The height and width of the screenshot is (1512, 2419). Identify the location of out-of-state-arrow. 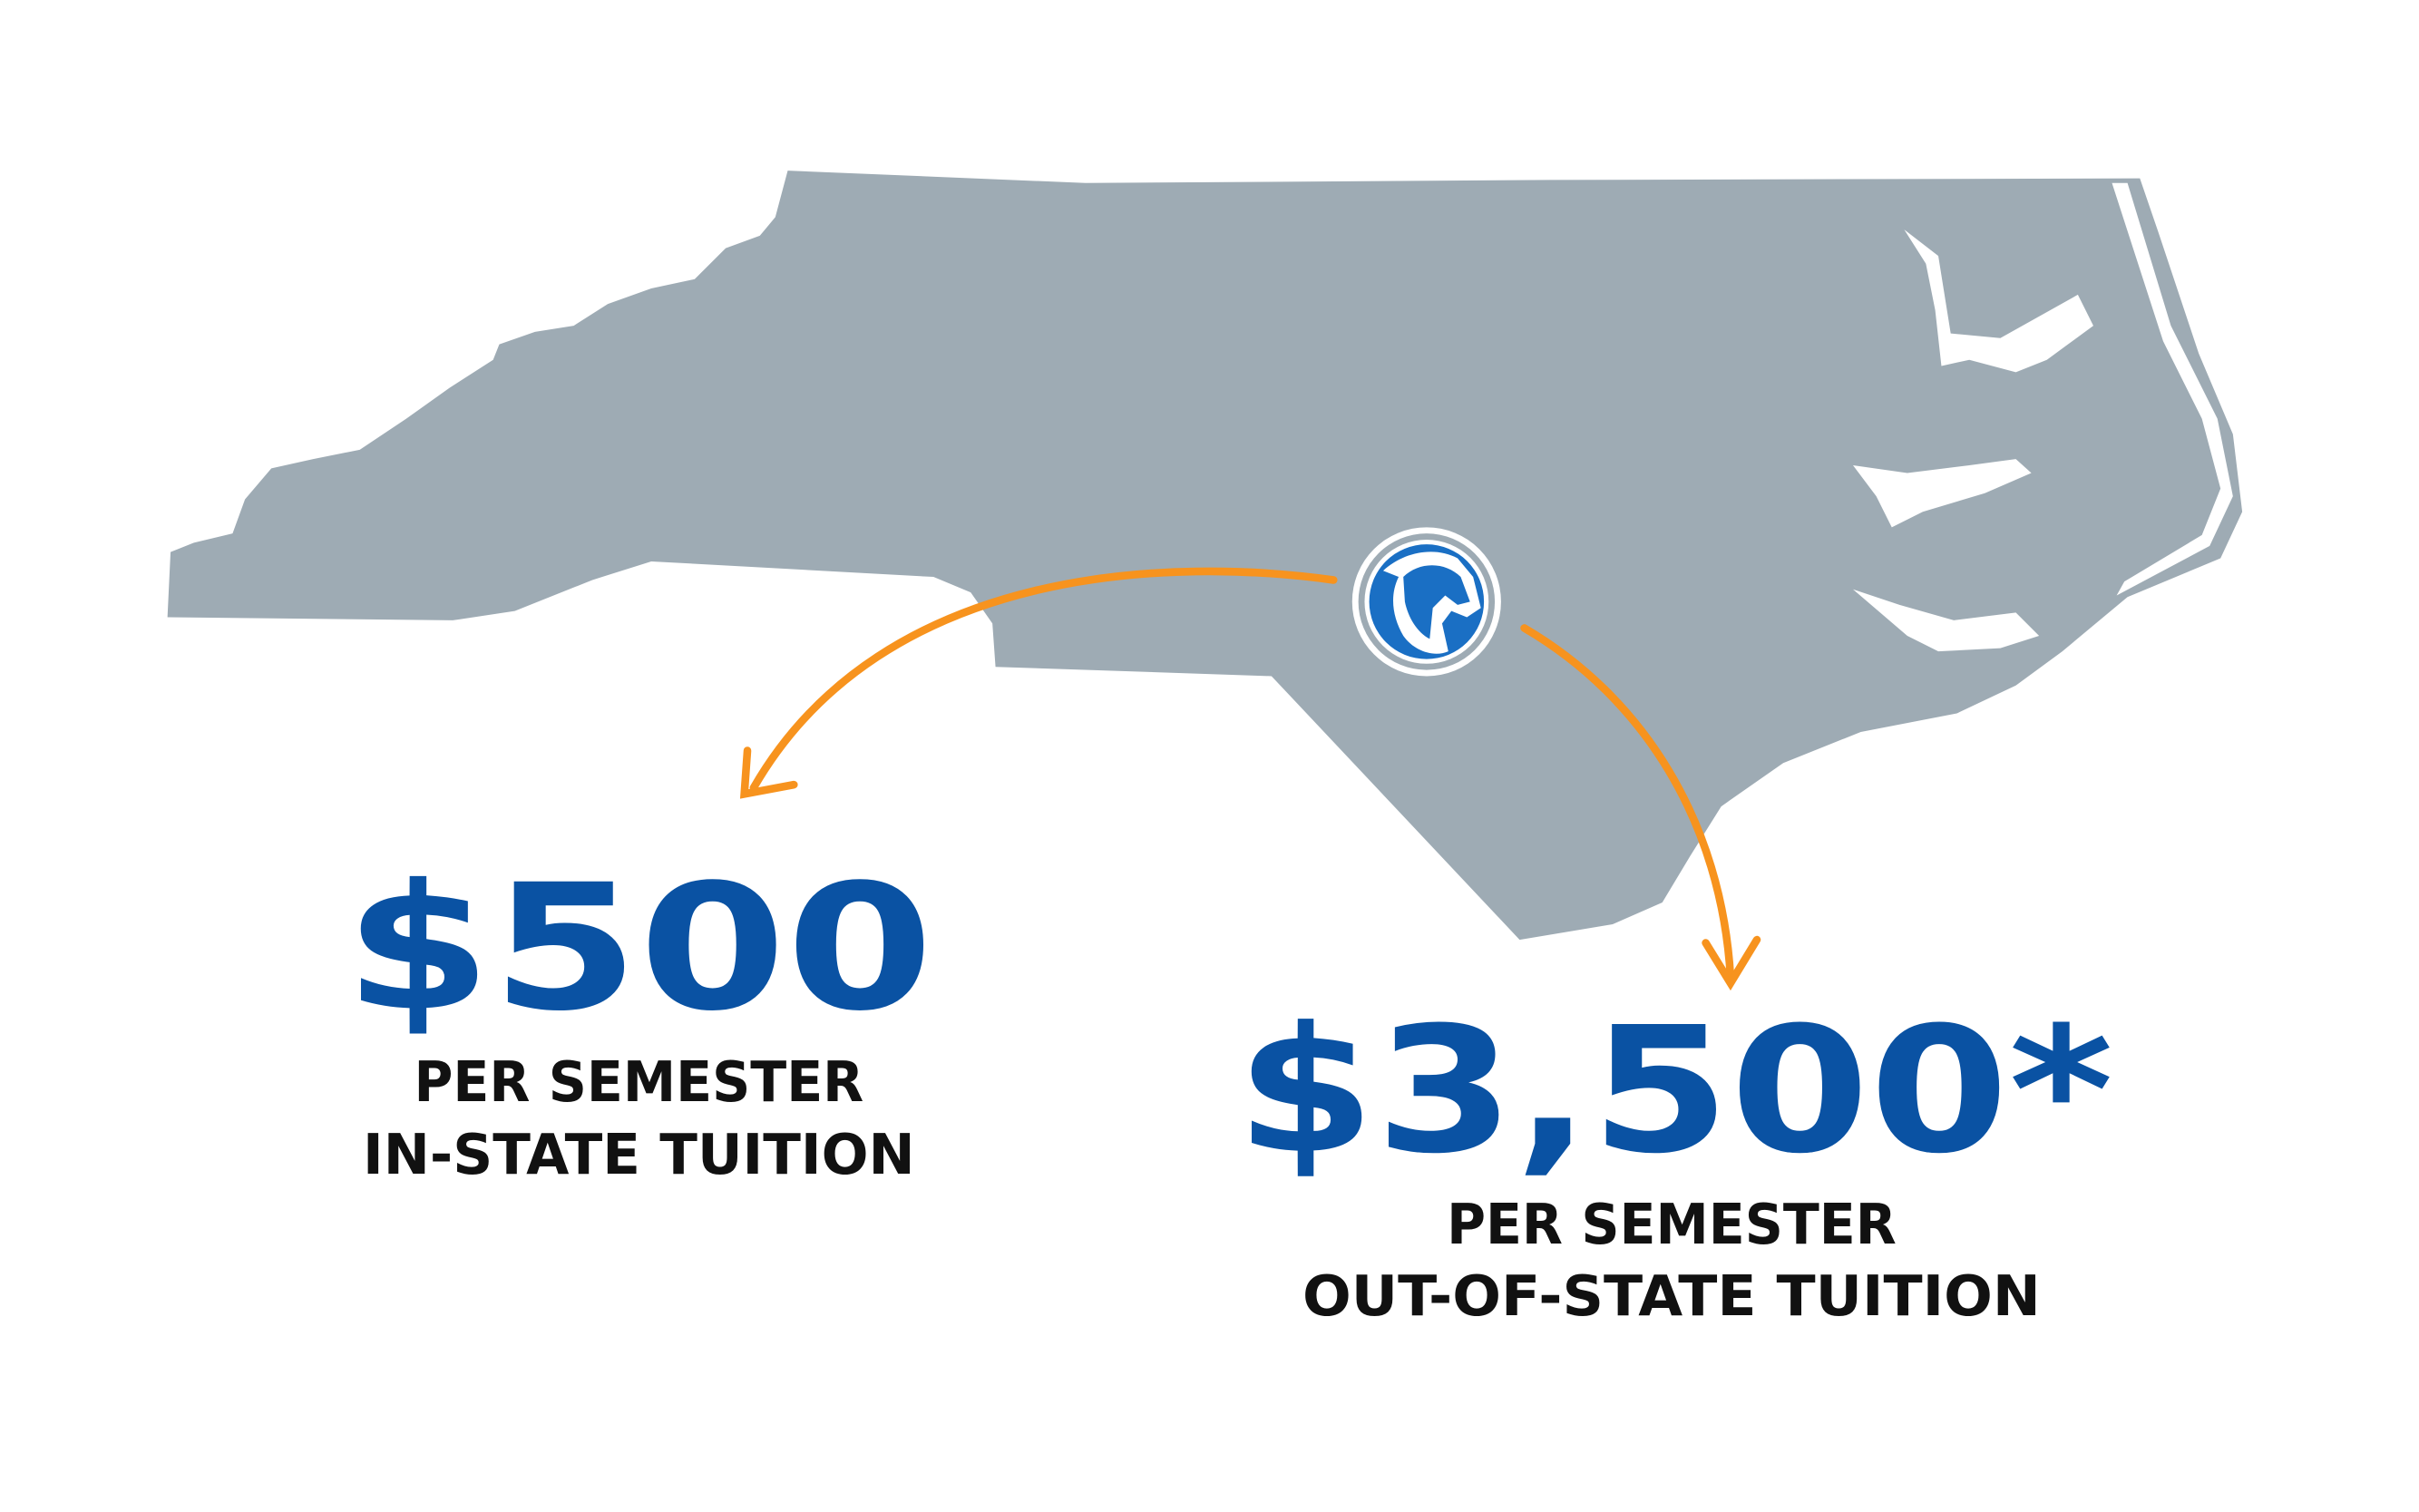
(1641, 807).